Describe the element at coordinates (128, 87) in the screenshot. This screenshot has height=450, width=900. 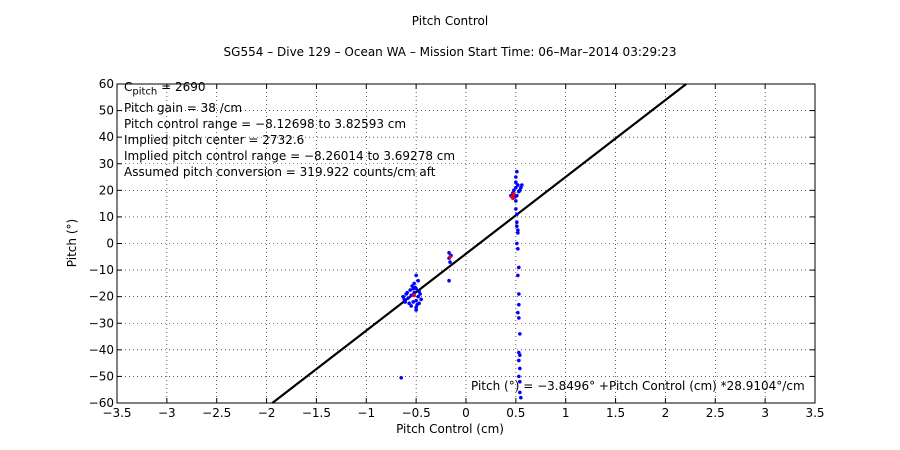
I see `c-pitch-prefix: C` at that location.